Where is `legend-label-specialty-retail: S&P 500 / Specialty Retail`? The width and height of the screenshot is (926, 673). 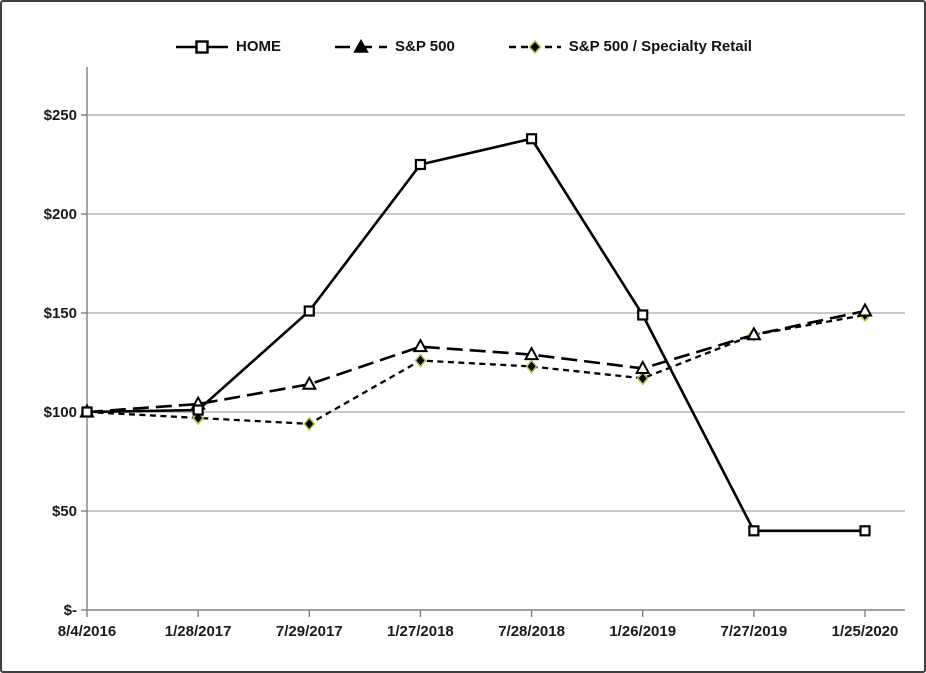 legend-label-specialty-retail: S&P 500 / Specialty Retail is located at coordinates (660, 46).